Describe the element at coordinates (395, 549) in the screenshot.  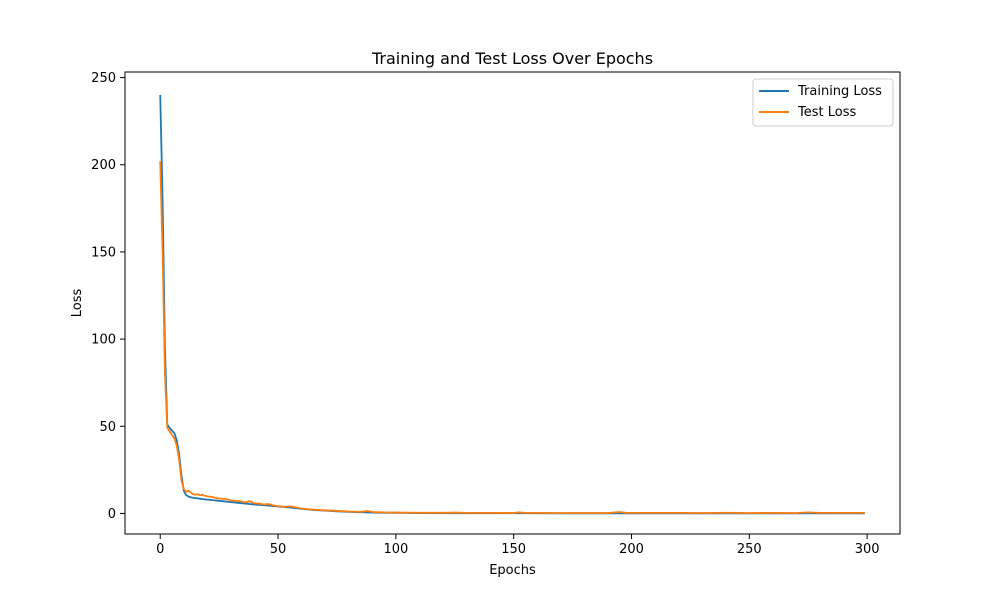
I see `x-tick-label: 100` at that location.